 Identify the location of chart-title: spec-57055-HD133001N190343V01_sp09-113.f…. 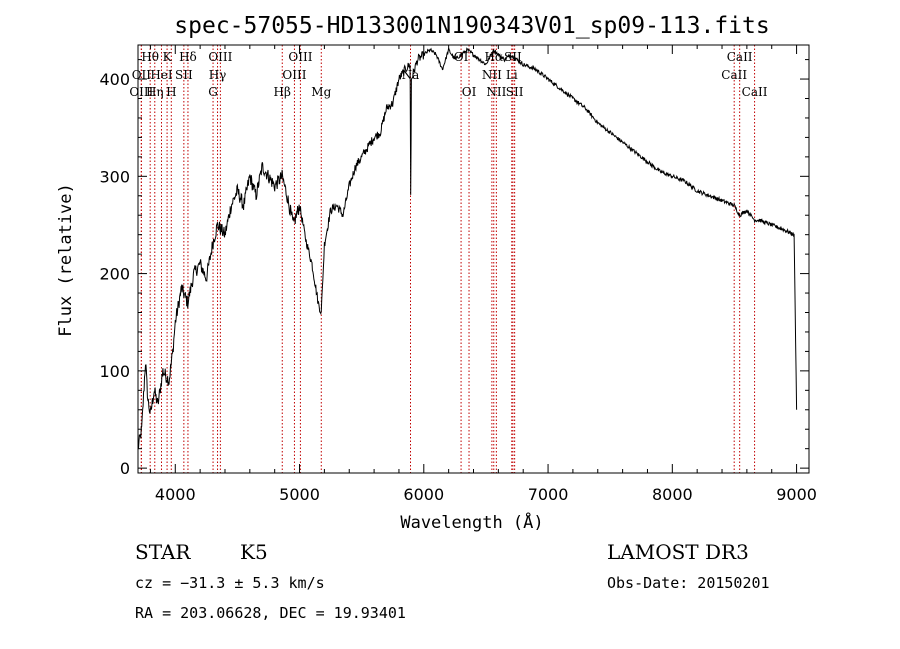
(471, 26).